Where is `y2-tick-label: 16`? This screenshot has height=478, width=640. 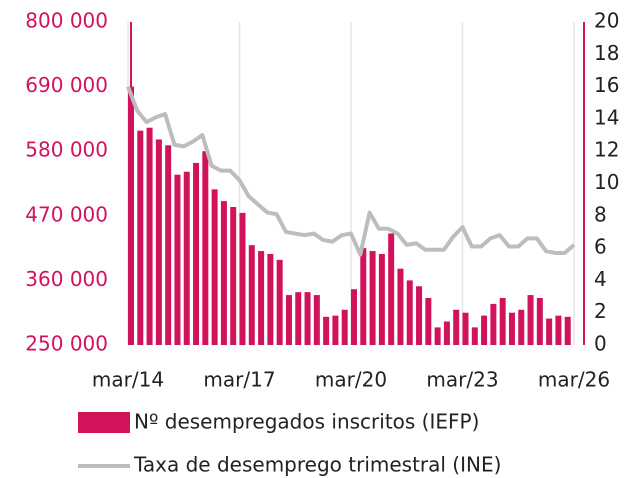 y2-tick-label: 16 is located at coordinates (606, 85).